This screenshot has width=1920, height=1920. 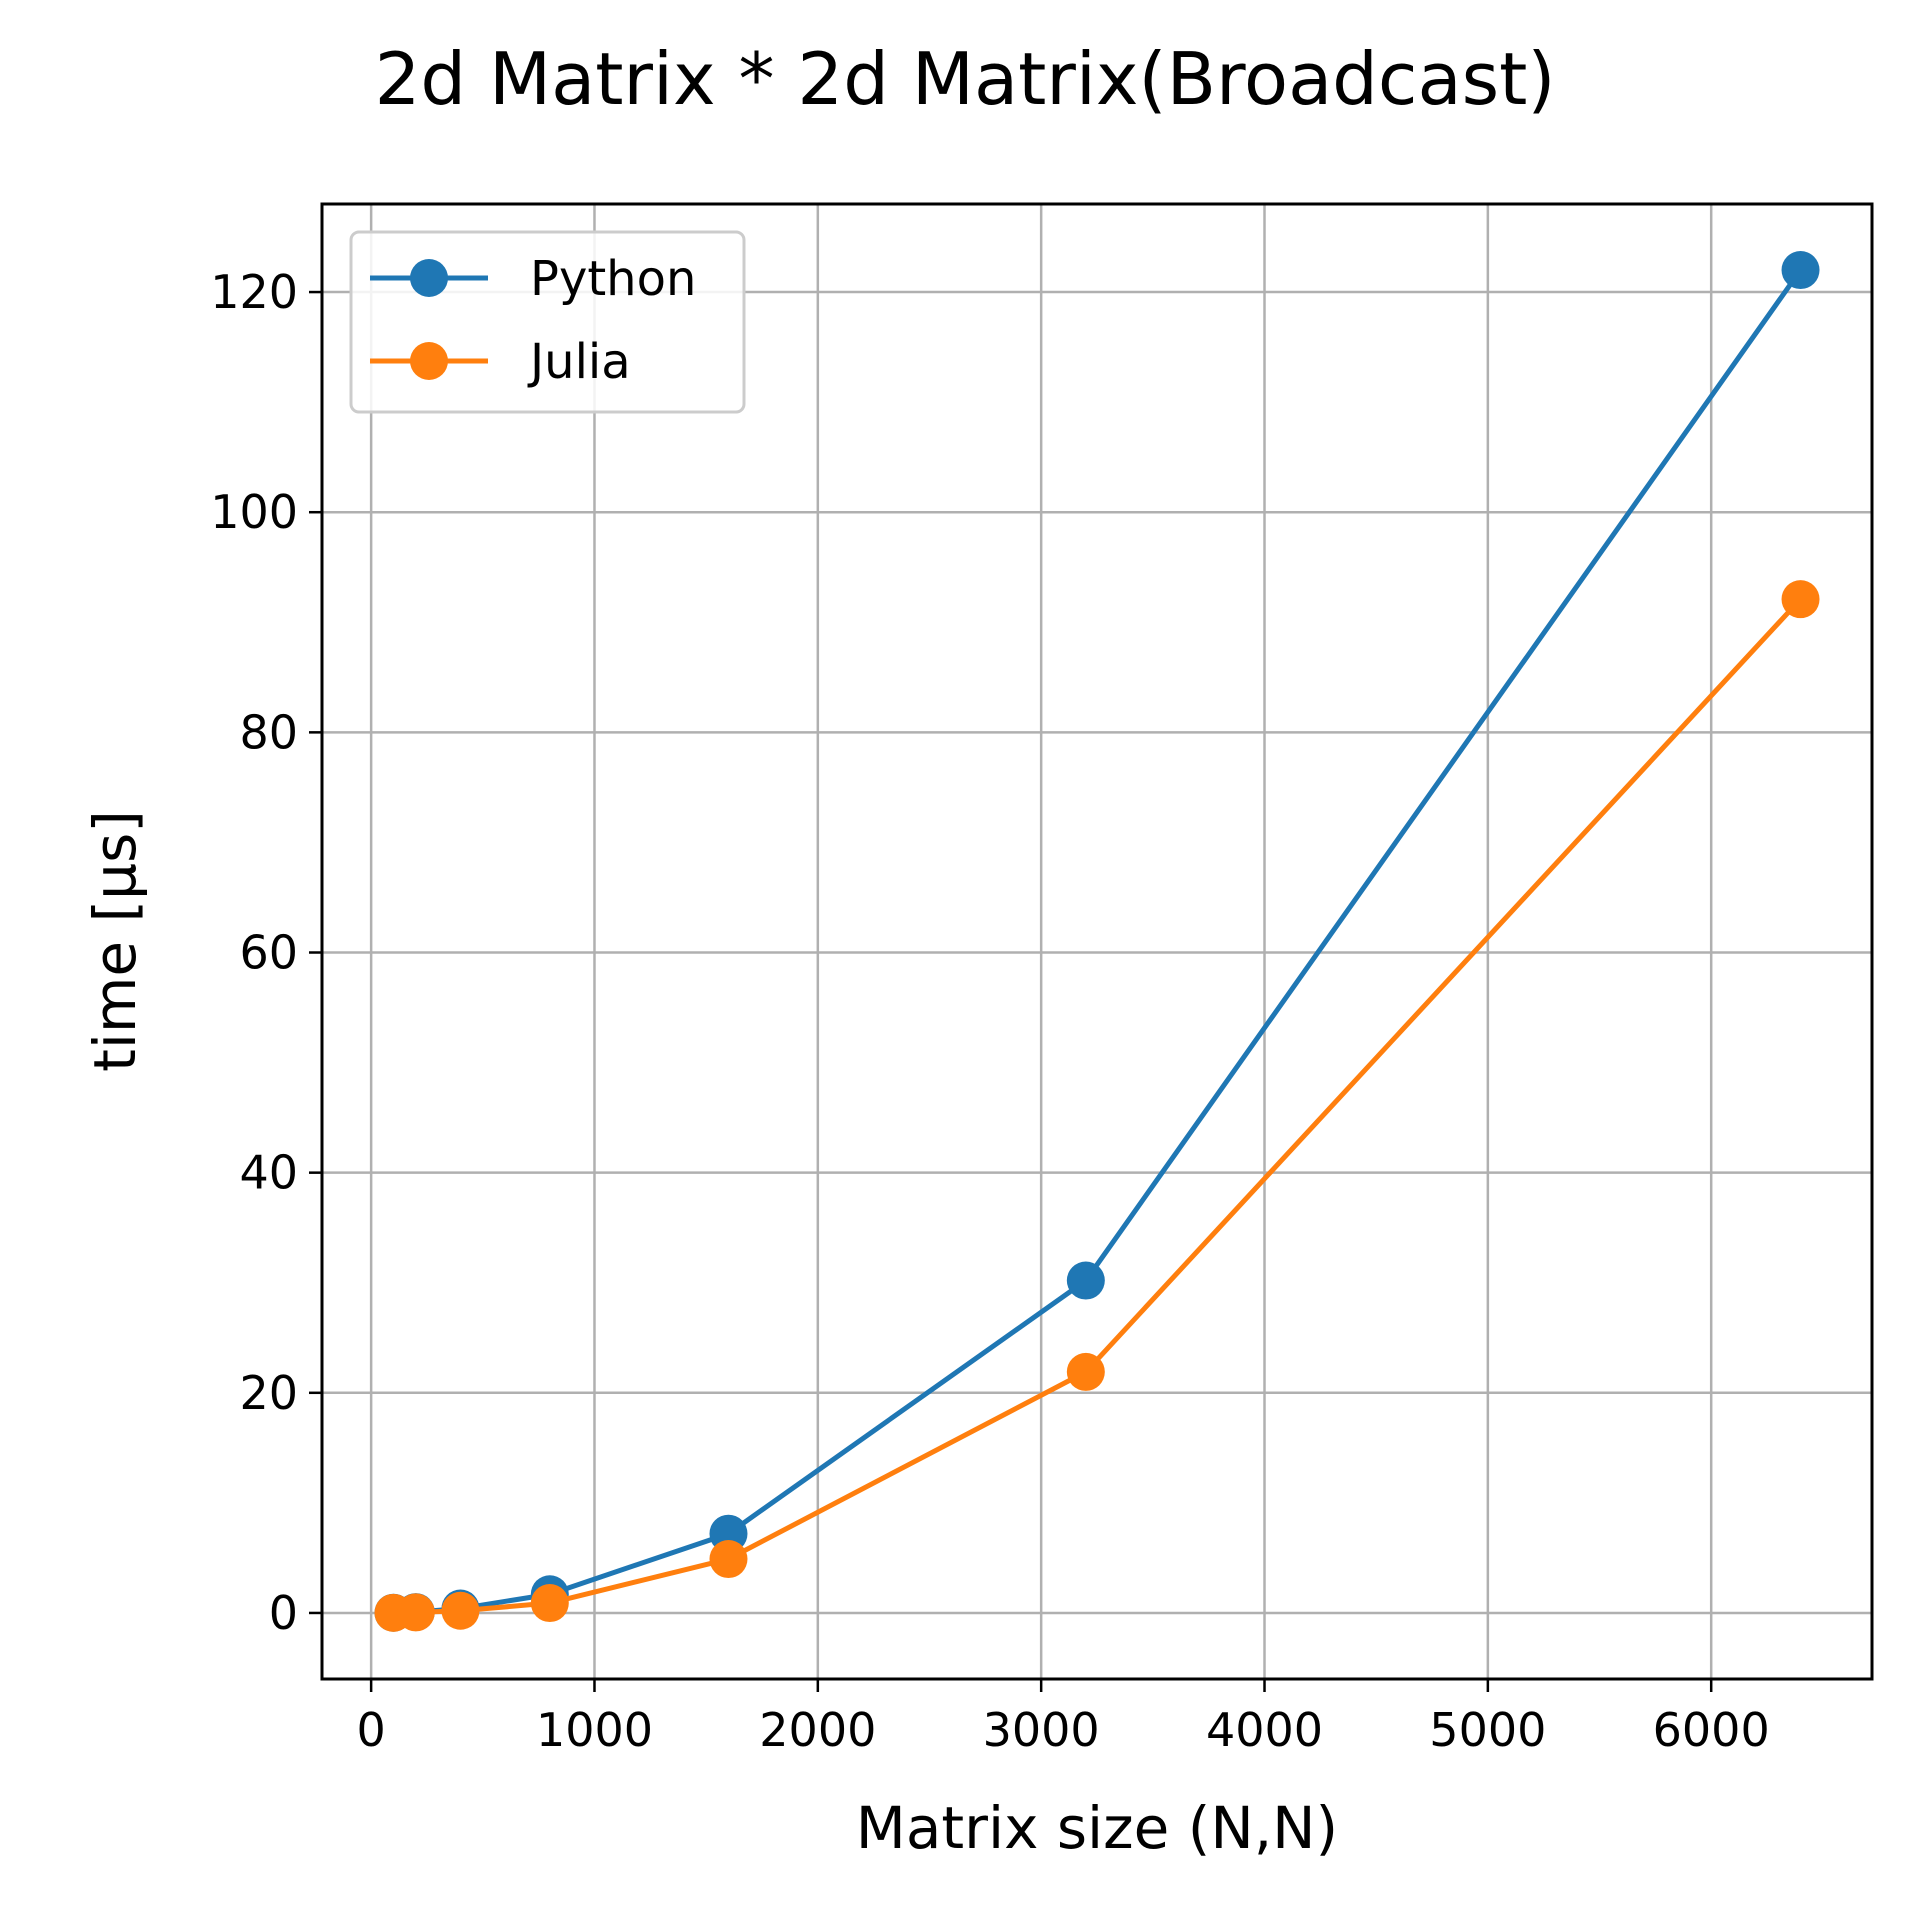 What do you see at coordinates (579, 362) in the screenshot?
I see `legend-label-julia: Julia` at bounding box center [579, 362].